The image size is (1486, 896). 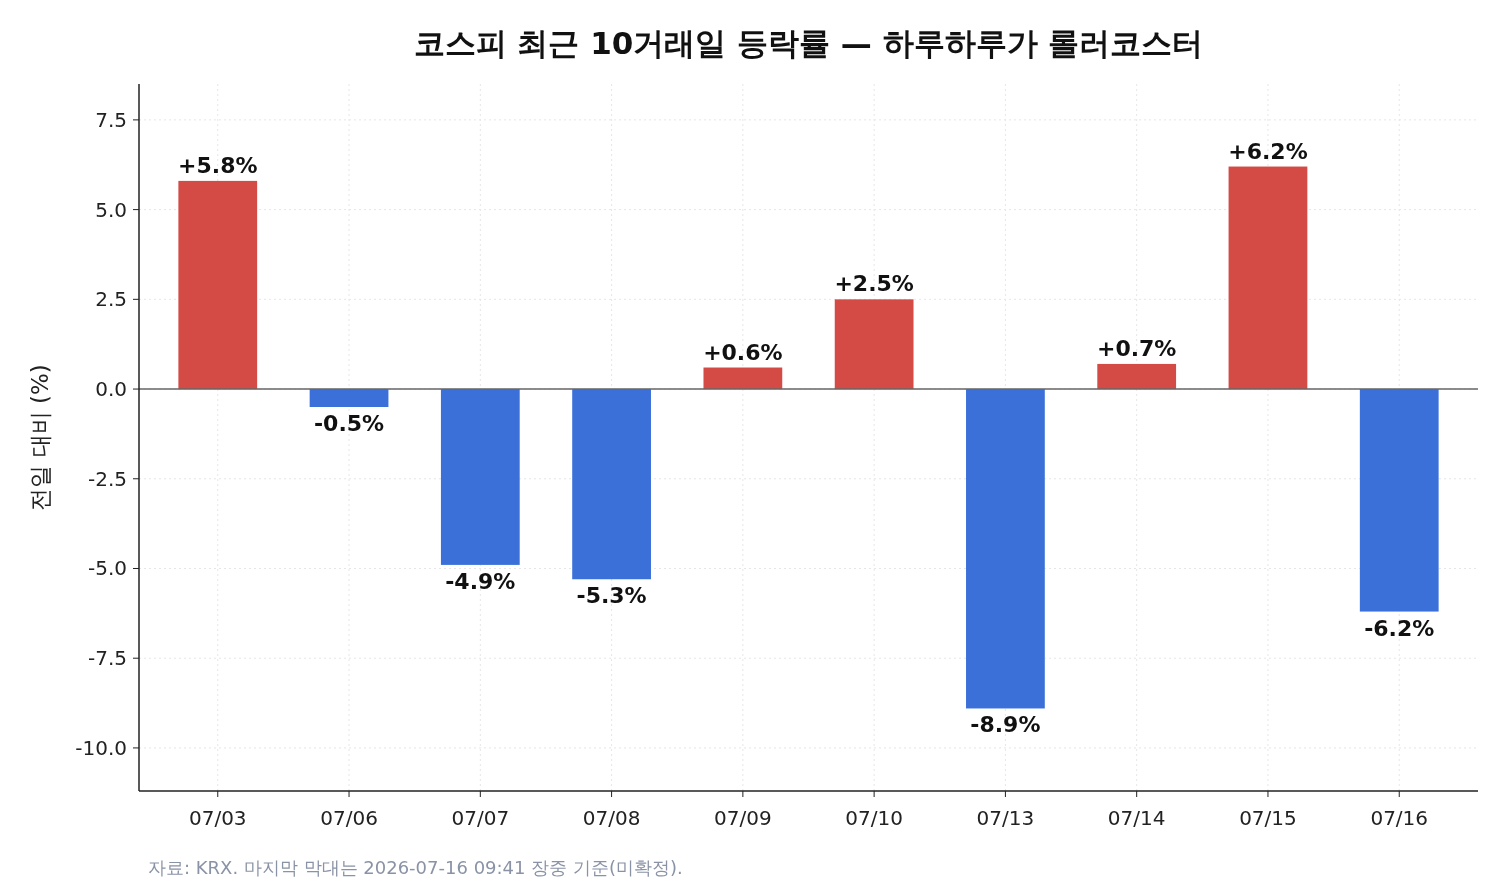 What do you see at coordinates (111, 299) in the screenshot?
I see `y-tick-label: 2.5` at bounding box center [111, 299].